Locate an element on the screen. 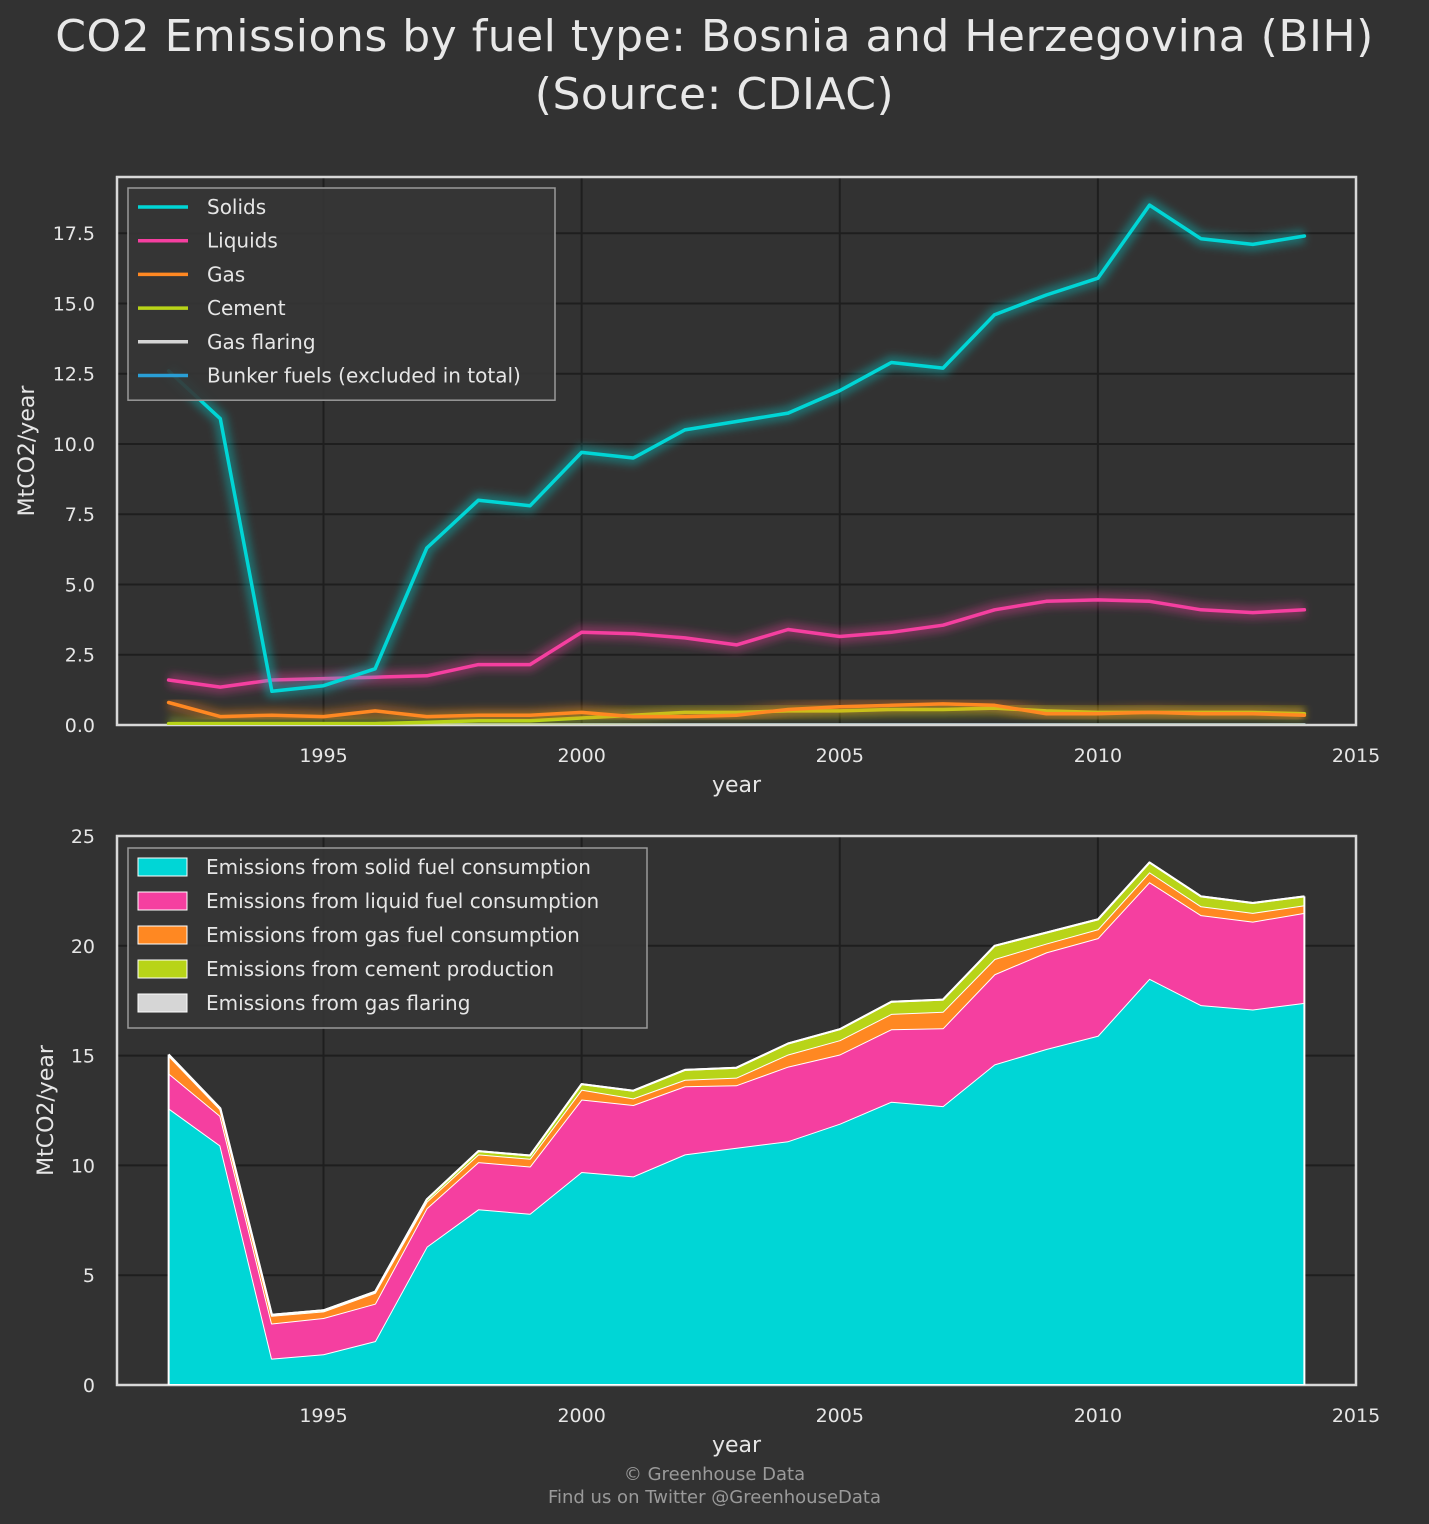  chart2-legend-label-emissions-from-gas-flaring: Emissions from gas flaring is located at coordinates (338, 1003).